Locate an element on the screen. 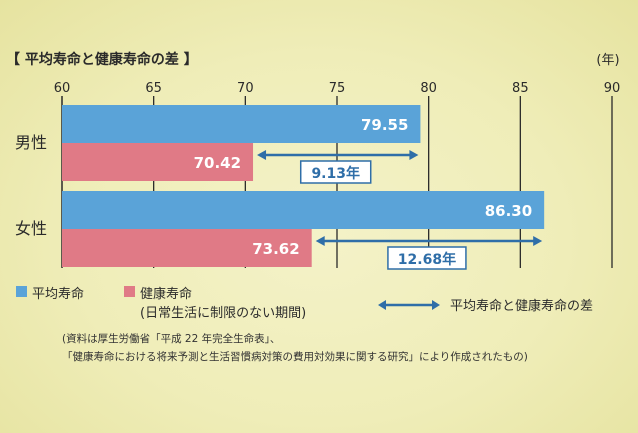 Image resolution: width=638 pixels, height=433 pixels. x-tick-label: 75 is located at coordinates (337, 88).